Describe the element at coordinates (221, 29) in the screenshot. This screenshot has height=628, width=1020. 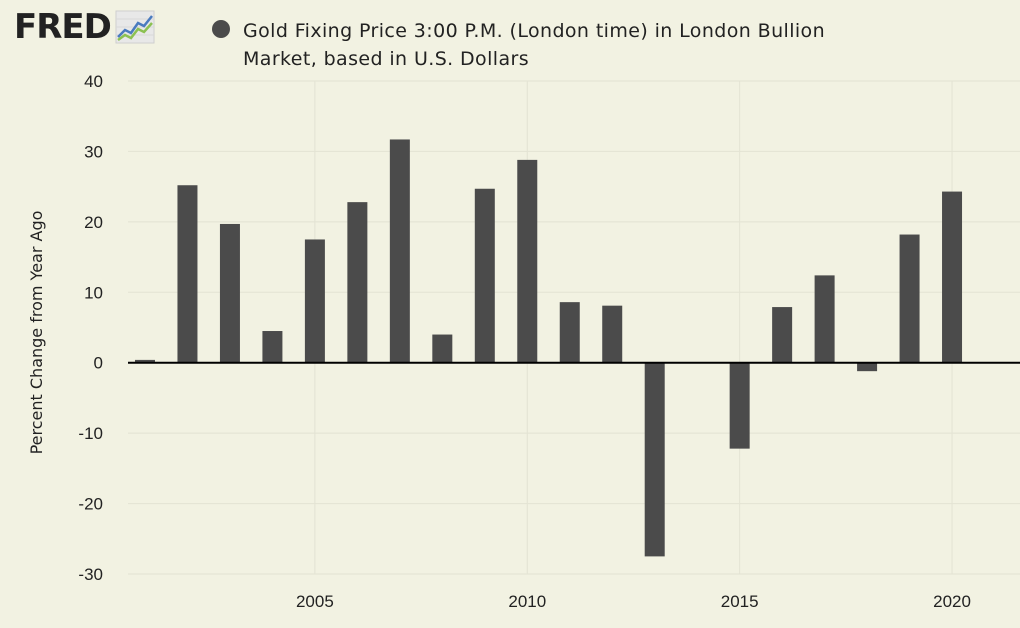
I see `legend-series-marker` at that location.